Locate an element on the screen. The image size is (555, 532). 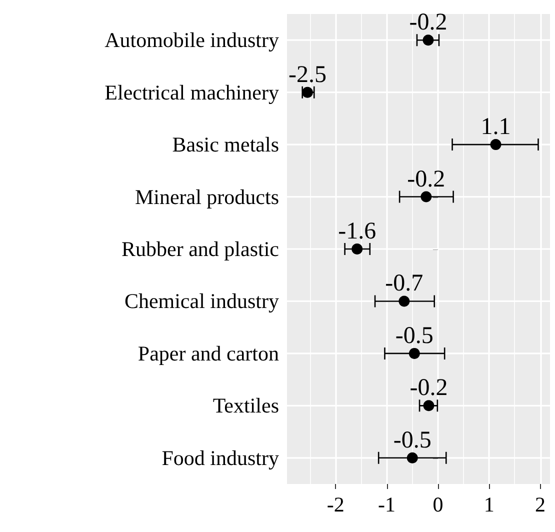
data-label: -1.6 is located at coordinates (357, 231).